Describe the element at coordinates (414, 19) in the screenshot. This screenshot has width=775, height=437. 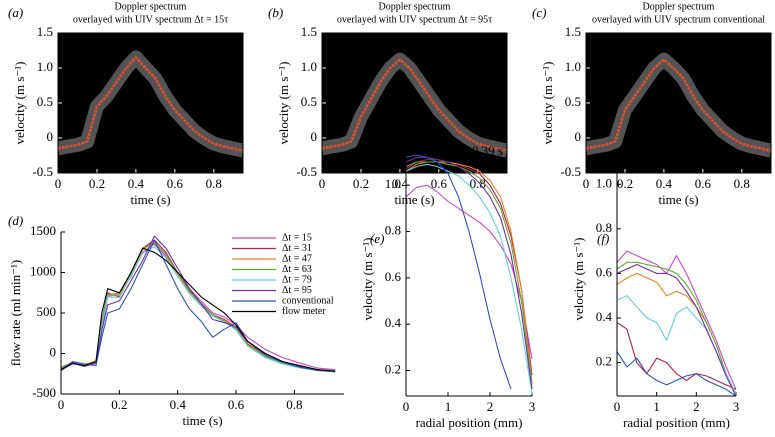
I see `chart-subtitle: overlayed with UIV spectrum Δt = 95τ` at that location.